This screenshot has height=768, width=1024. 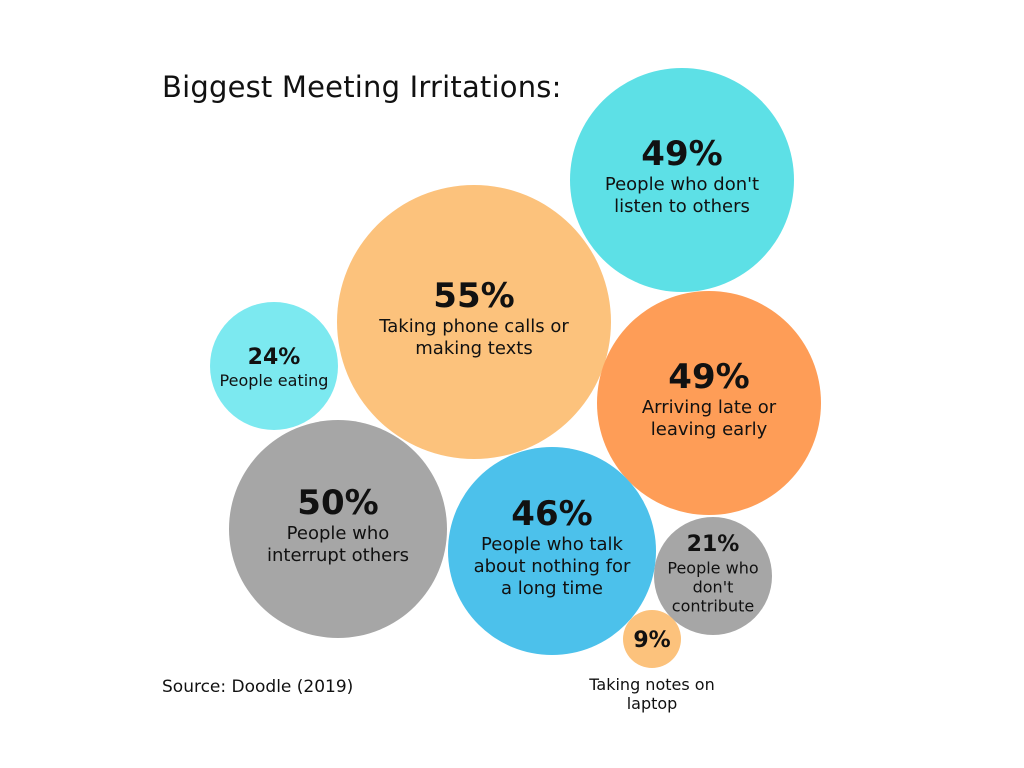 I want to click on bubble-label: Taking notes on, so click(x=651, y=684).